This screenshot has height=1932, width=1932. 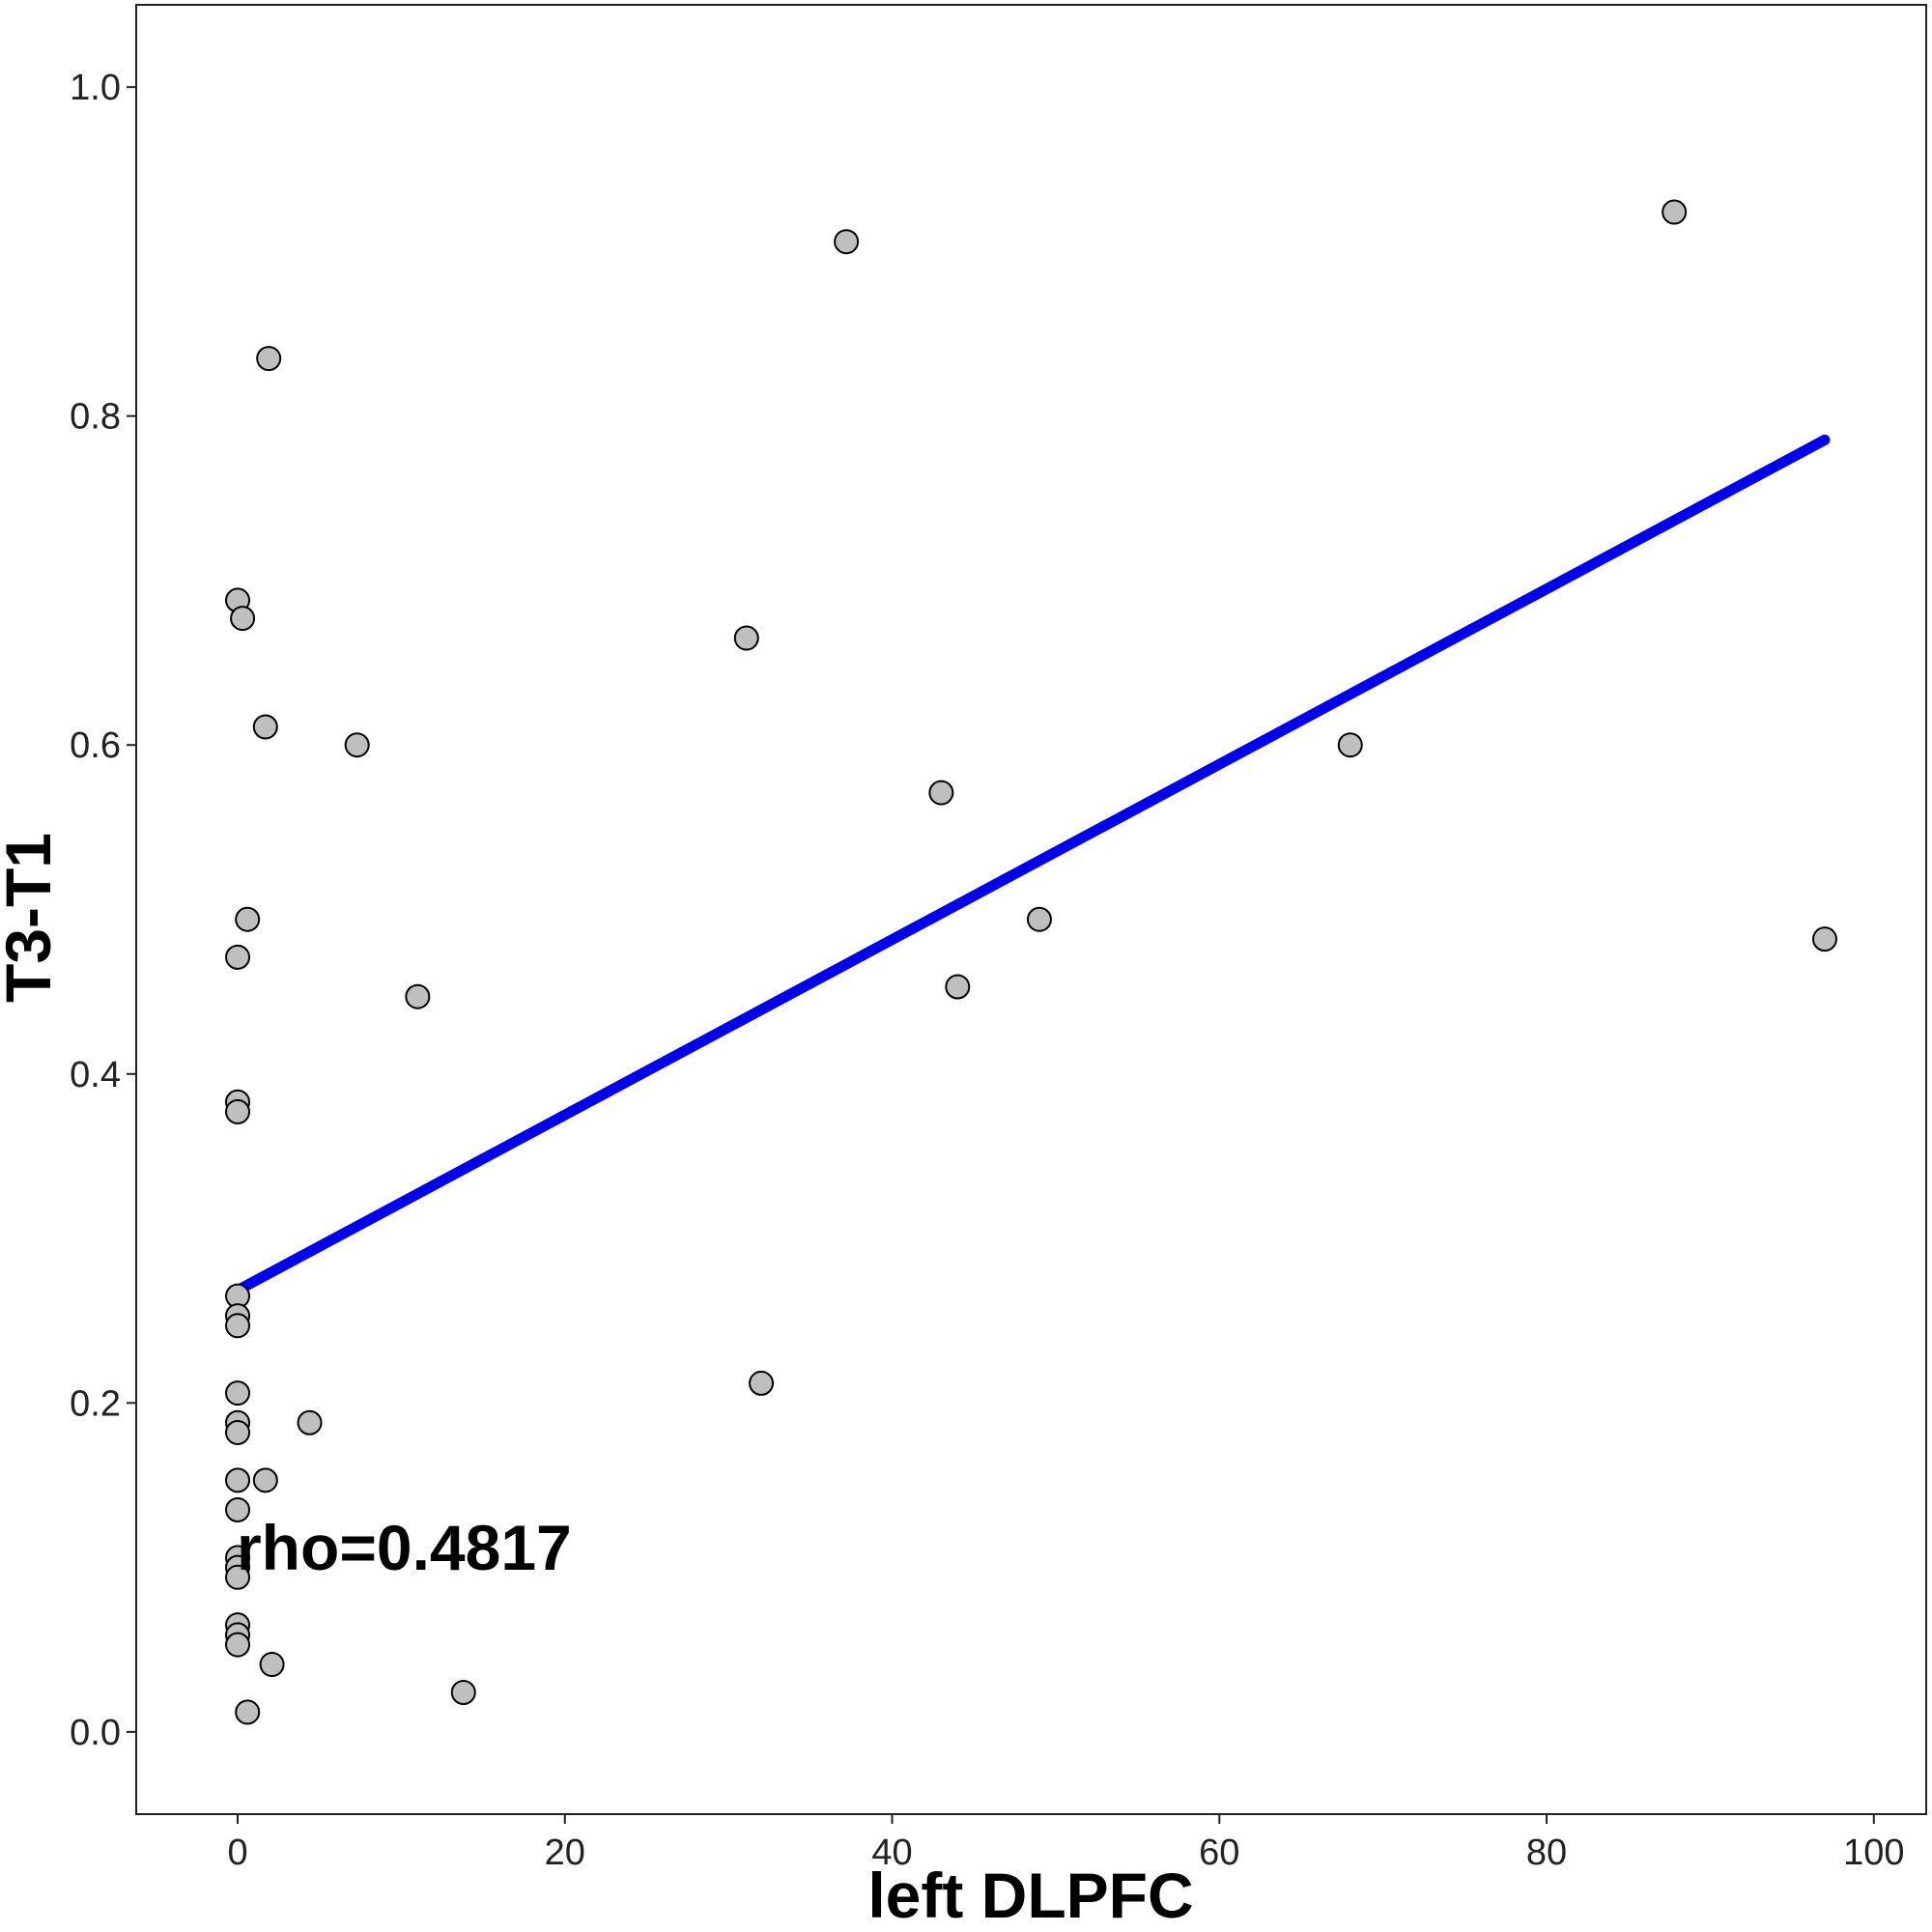 What do you see at coordinates (1030, 1895) in the screenshot?
I see `x-axis-title: left DLPFC` at bounding box center [1030, 1895].